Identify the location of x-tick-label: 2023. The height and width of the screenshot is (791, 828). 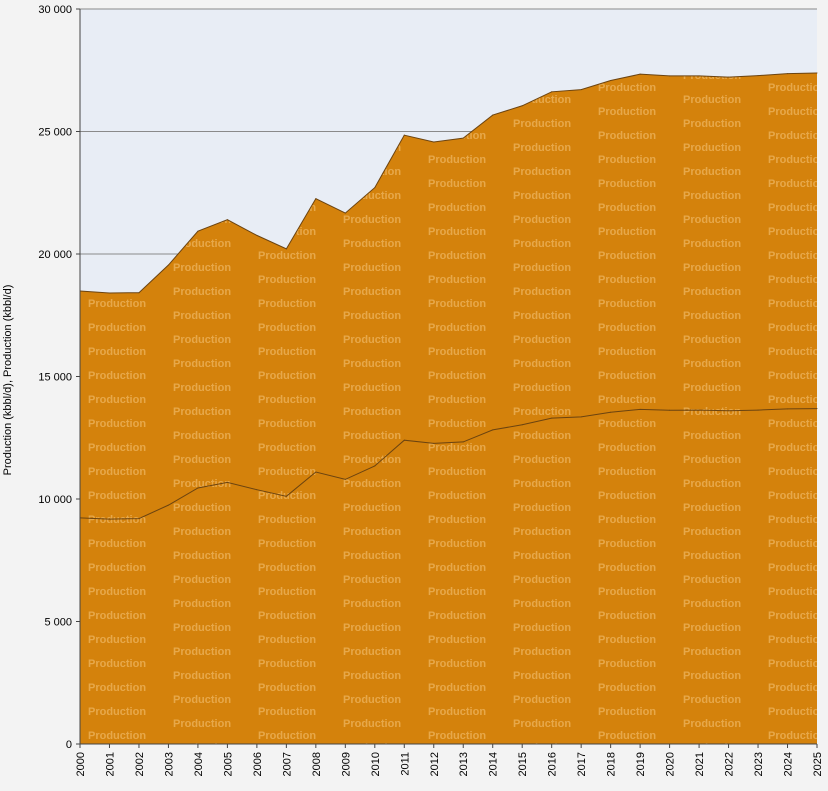
(759, 764).